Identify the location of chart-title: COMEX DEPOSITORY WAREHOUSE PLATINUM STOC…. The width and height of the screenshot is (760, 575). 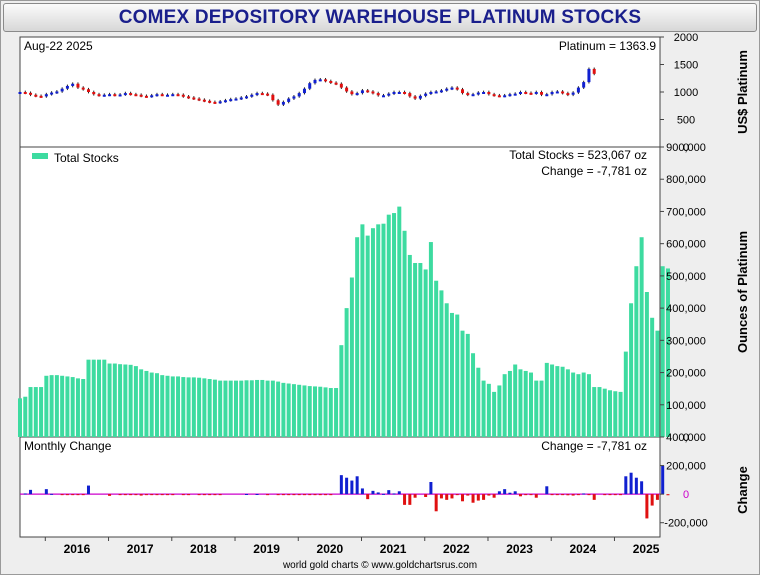
(380, 17).